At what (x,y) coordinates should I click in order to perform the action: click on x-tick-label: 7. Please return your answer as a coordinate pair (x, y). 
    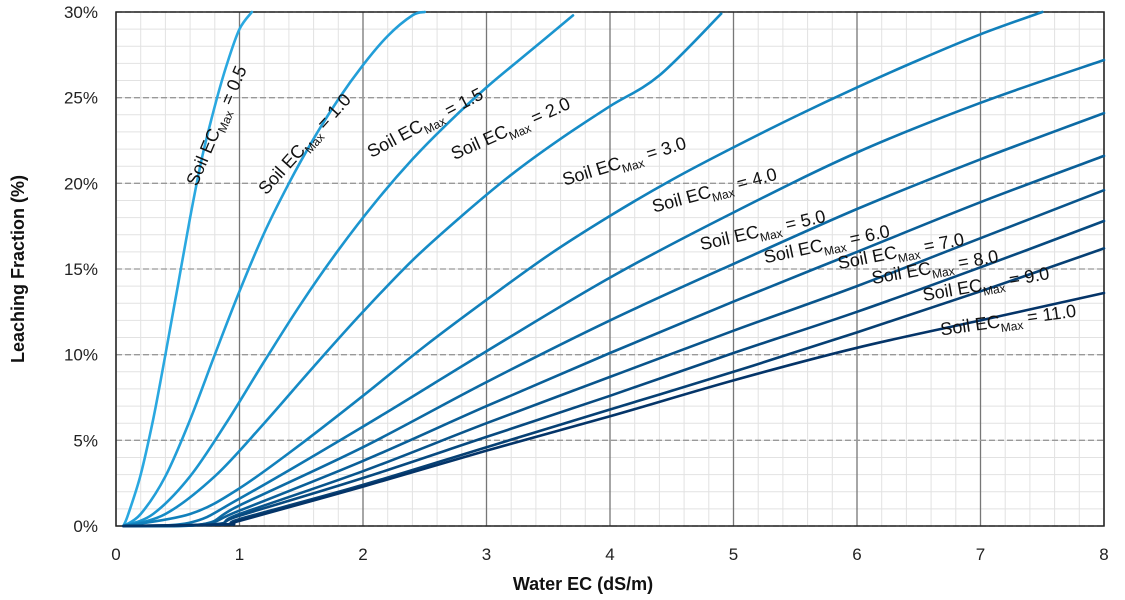
    Looking at the image, I should click on (980, 554).